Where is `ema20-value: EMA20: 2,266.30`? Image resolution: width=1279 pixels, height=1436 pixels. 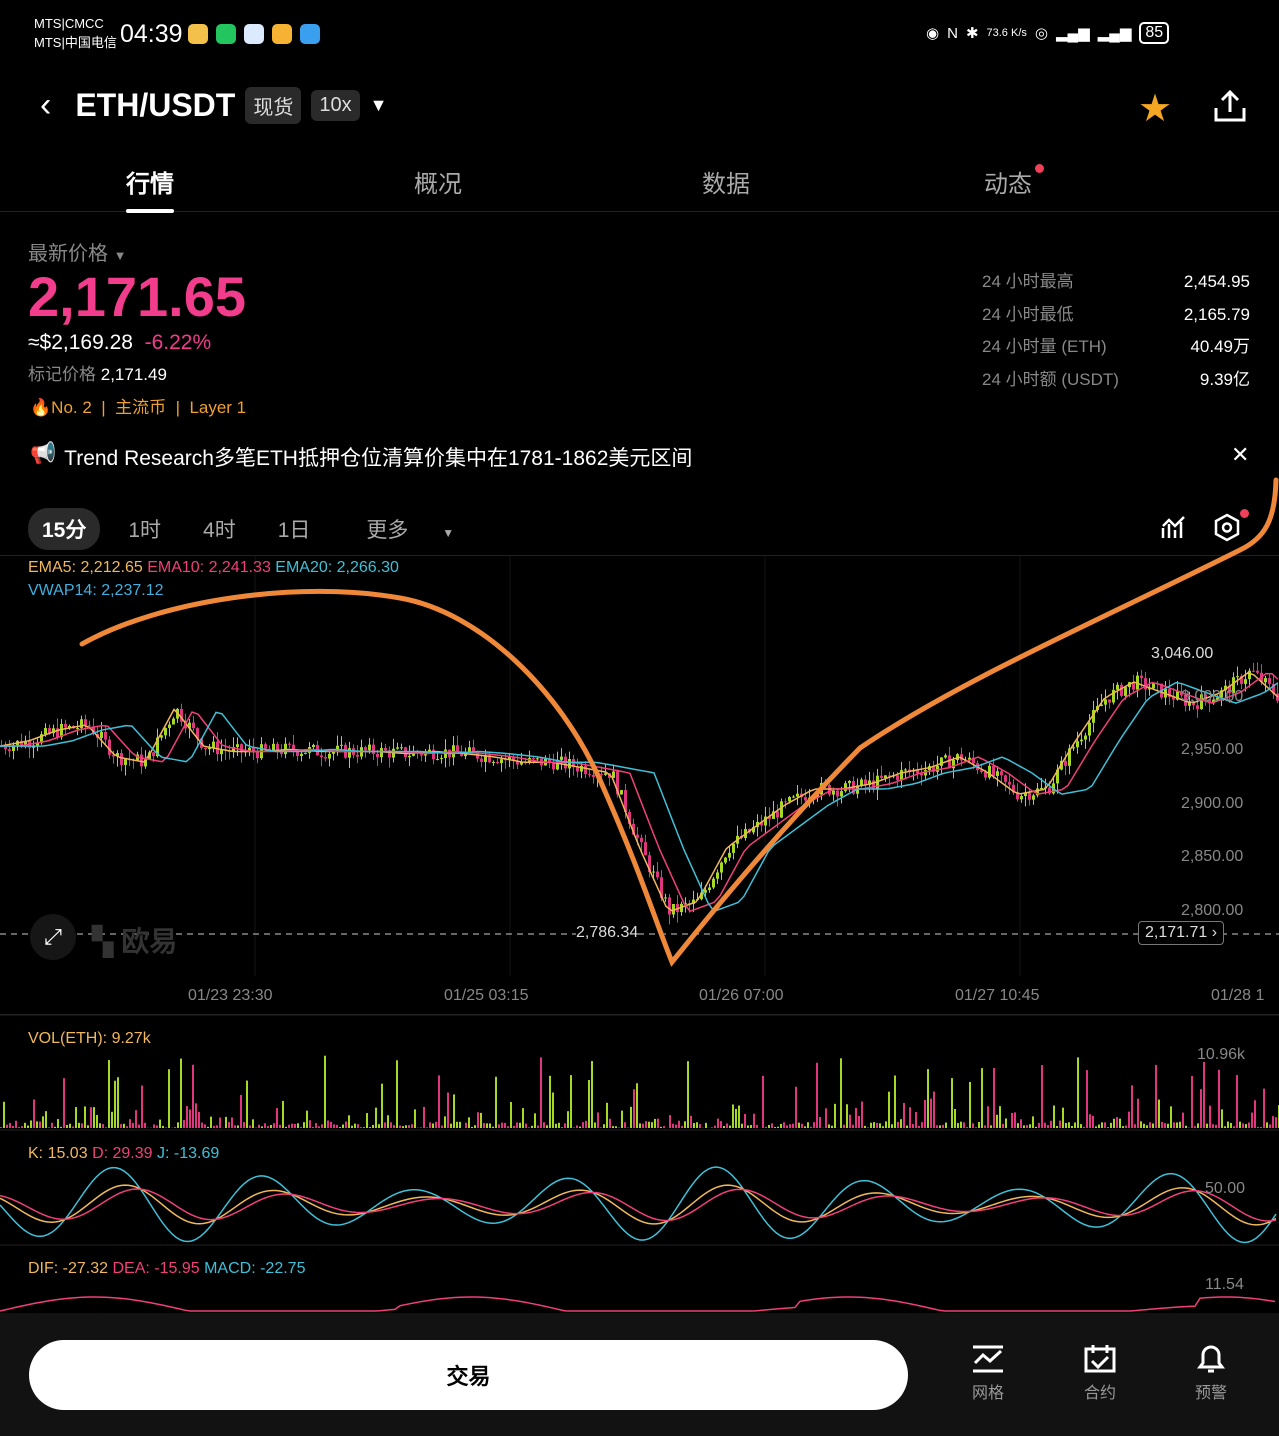
ema20-value: EMA20: 2,266.30 is located at coordinates (337, 567).